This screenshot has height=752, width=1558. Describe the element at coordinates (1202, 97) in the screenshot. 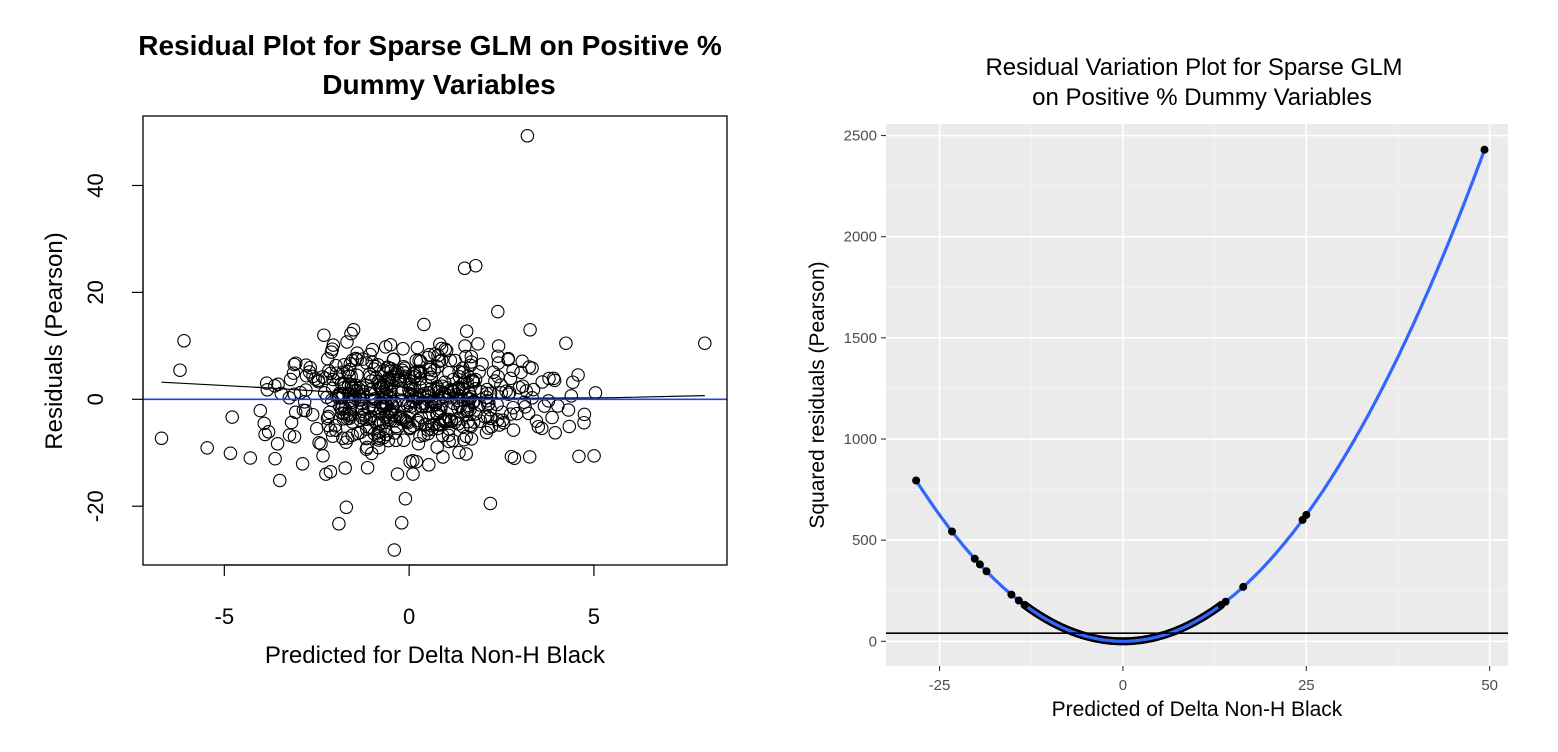

I see `right-title-line-2: on Positive % Dummy Variables` at that location.